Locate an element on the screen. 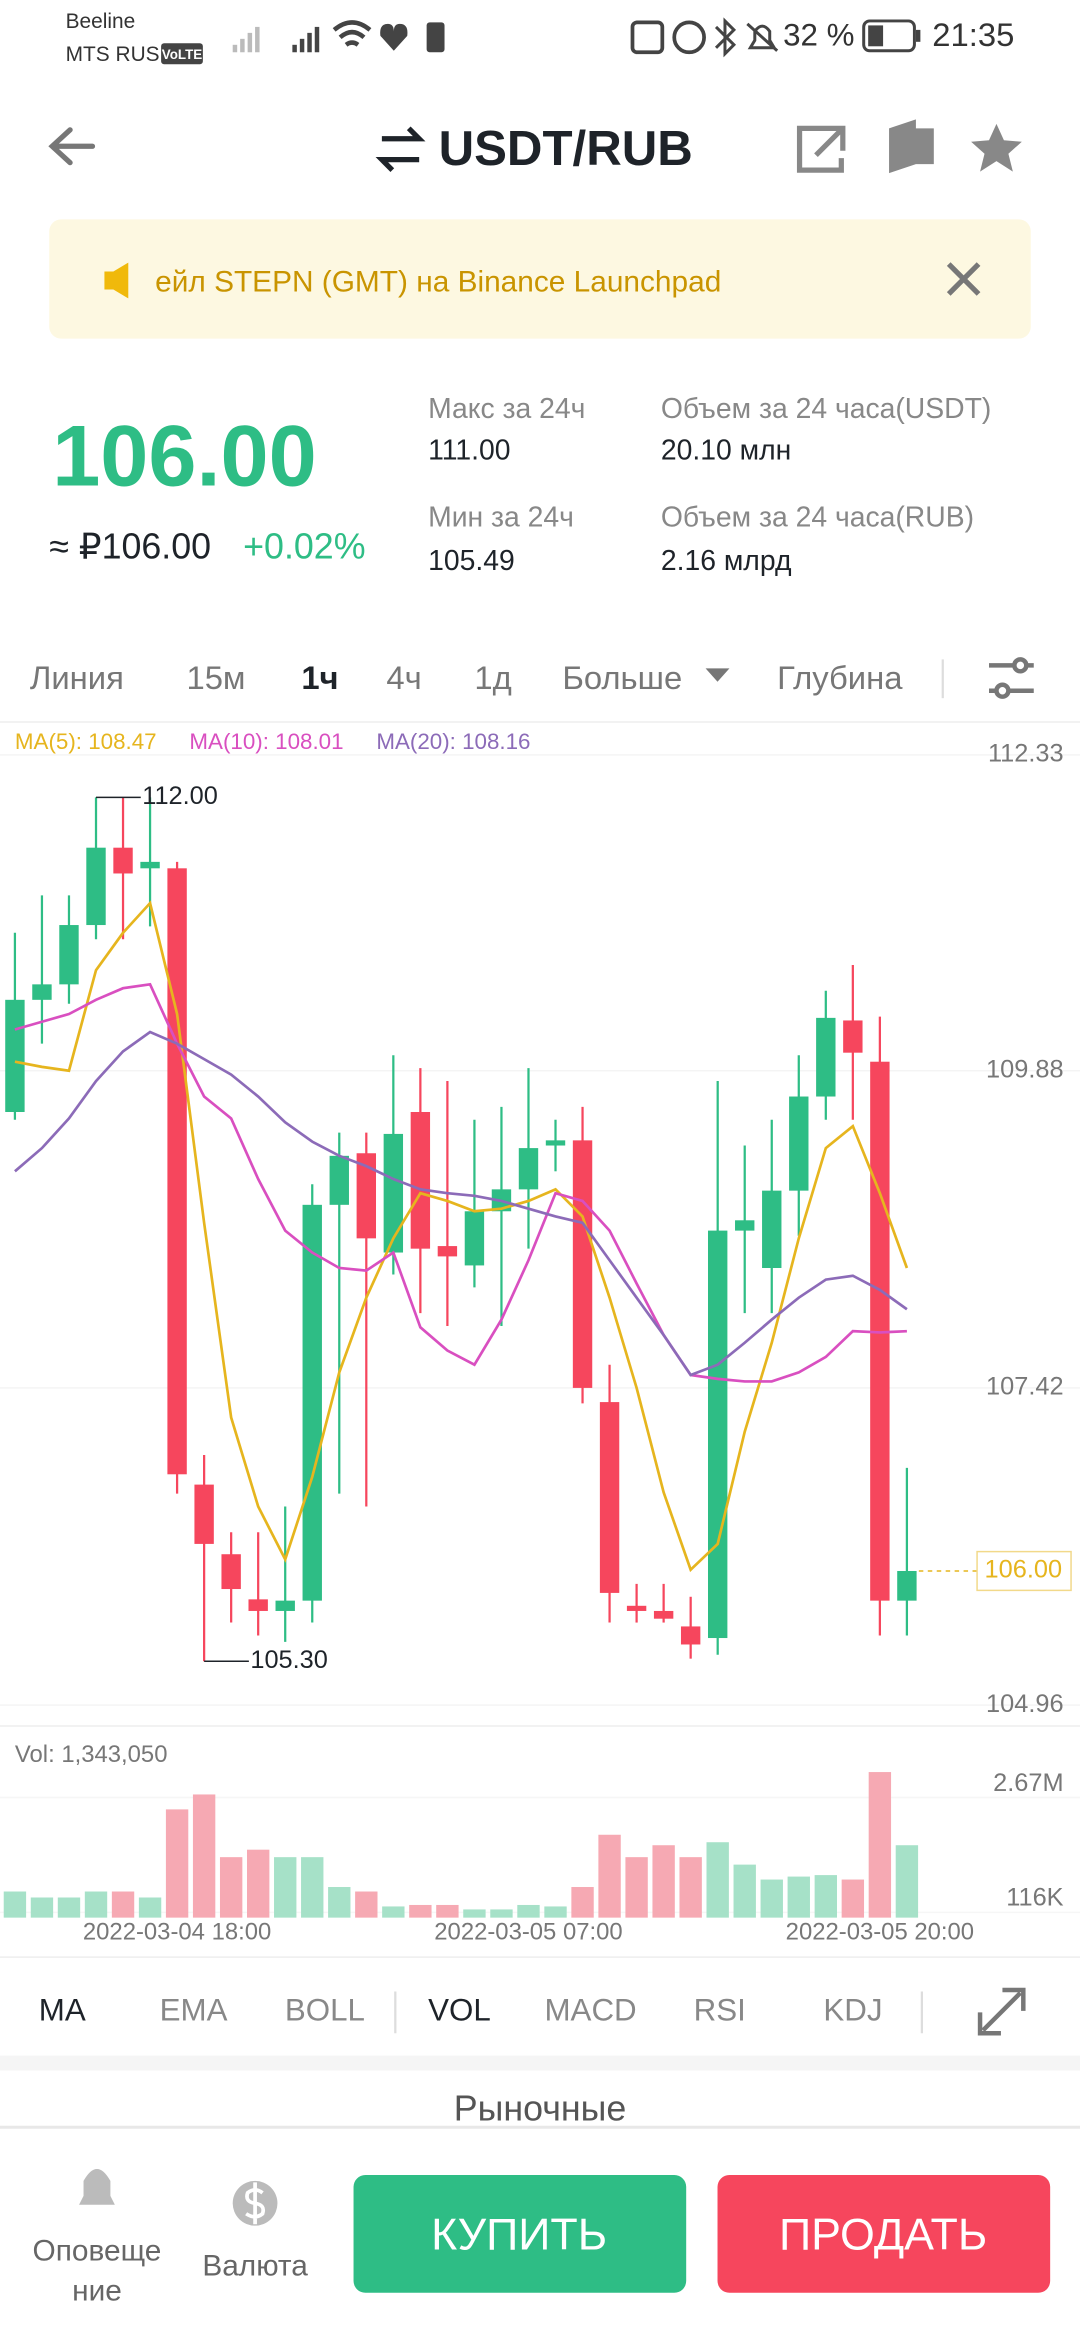  share-button is located at coordinates (821, 149).